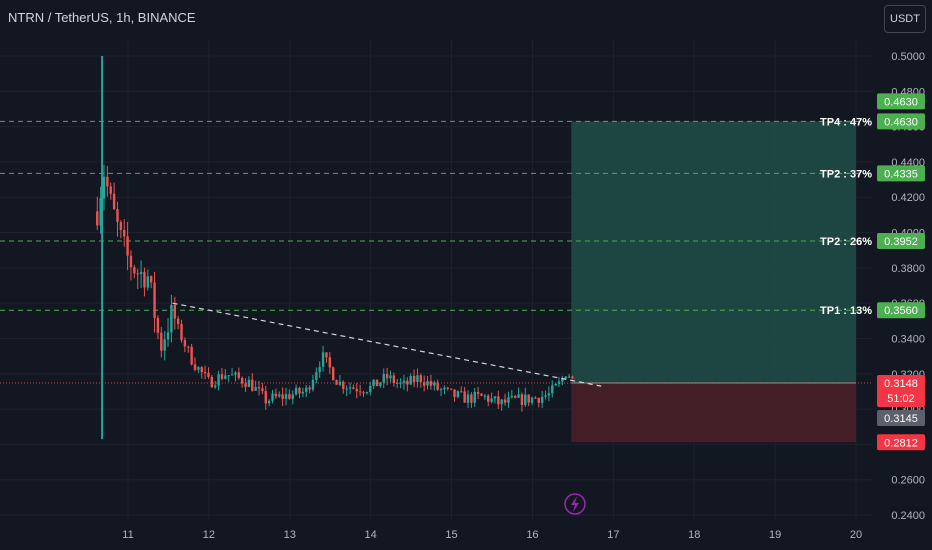 The width and height of the screenshot is (932, 550). What do you see at coordinates (901, 311) in the screenshot?
I see `price-tag-target: 0.3560` at bounding box center [901, 311].